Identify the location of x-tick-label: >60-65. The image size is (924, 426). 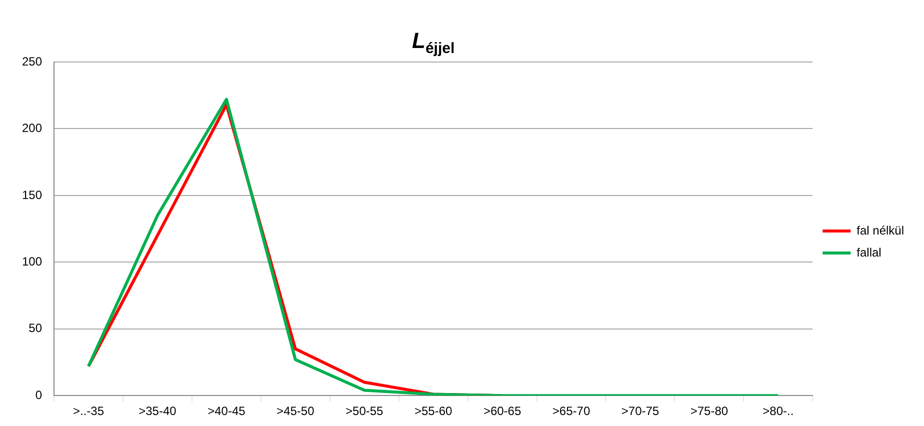
(502, 411).